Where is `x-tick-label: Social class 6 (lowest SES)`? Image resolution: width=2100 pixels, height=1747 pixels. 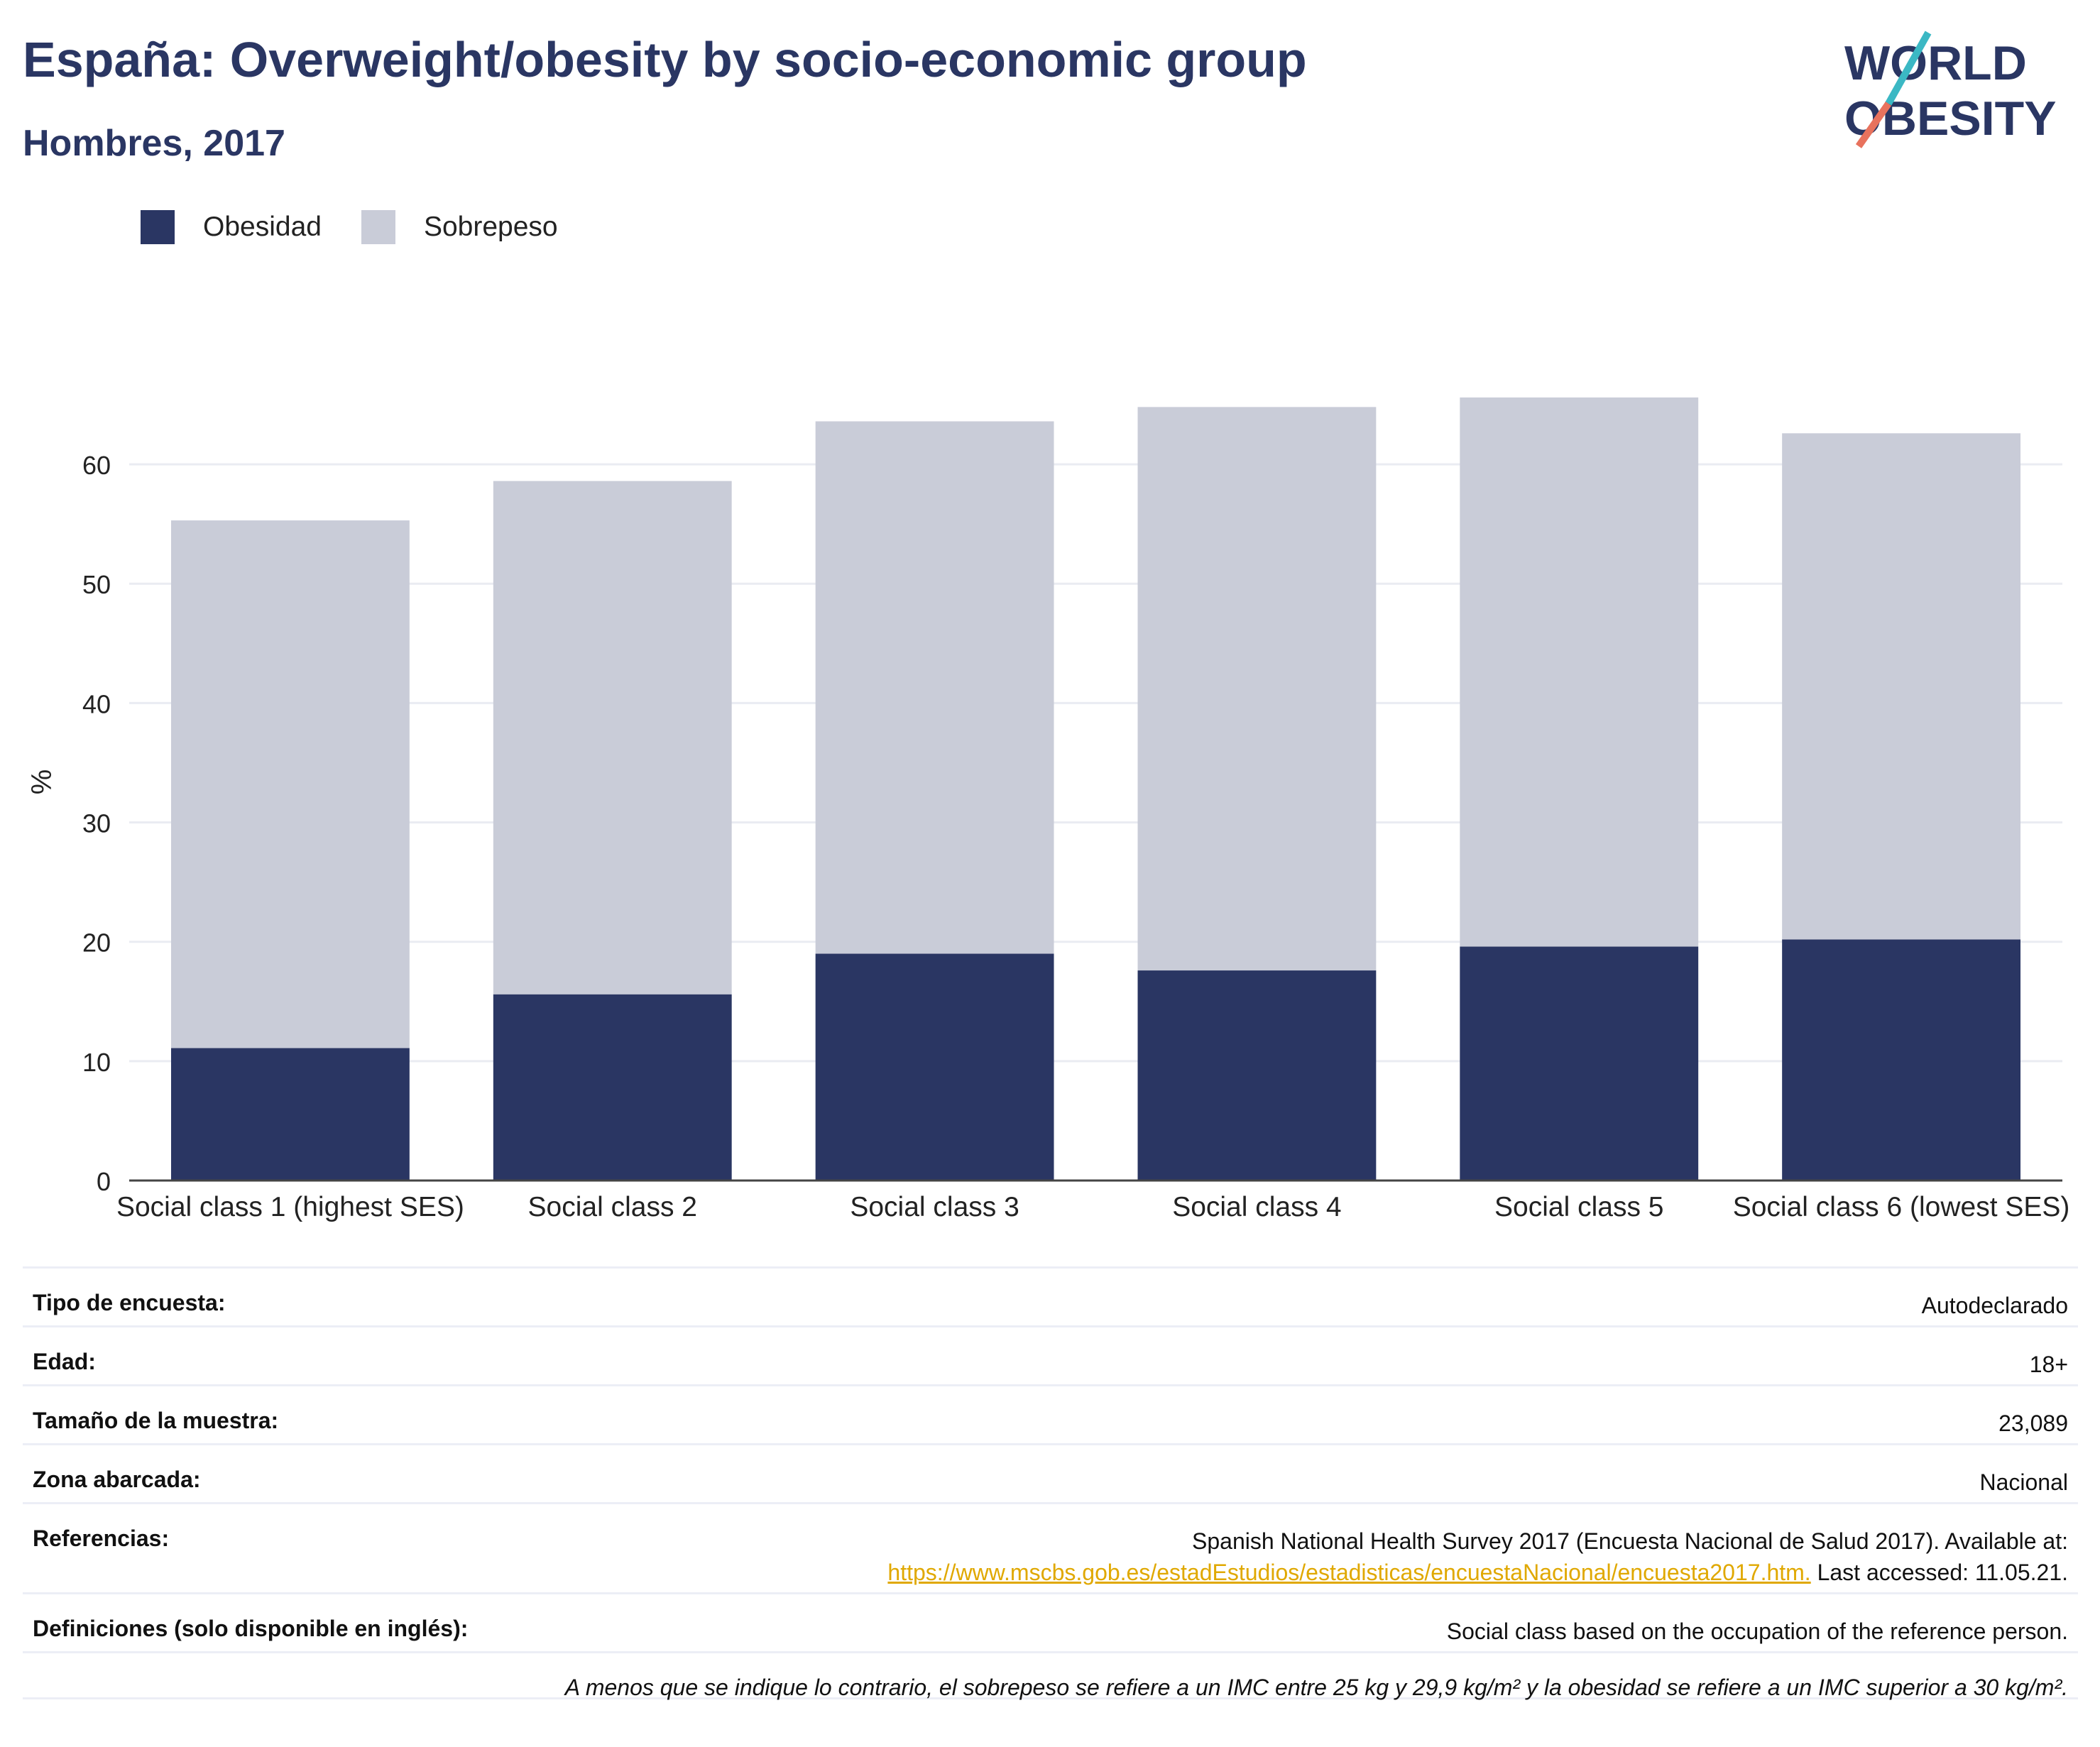 x-tick-label: Social class 6 (lowest SES) is located at coordinates (1901, 1207).